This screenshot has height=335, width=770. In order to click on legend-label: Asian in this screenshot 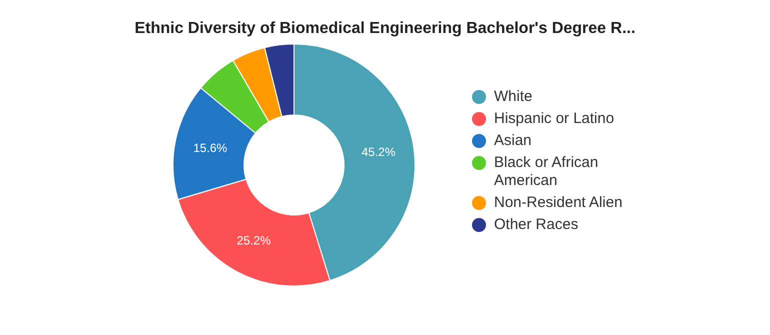, I will do `click(513, 141)`.